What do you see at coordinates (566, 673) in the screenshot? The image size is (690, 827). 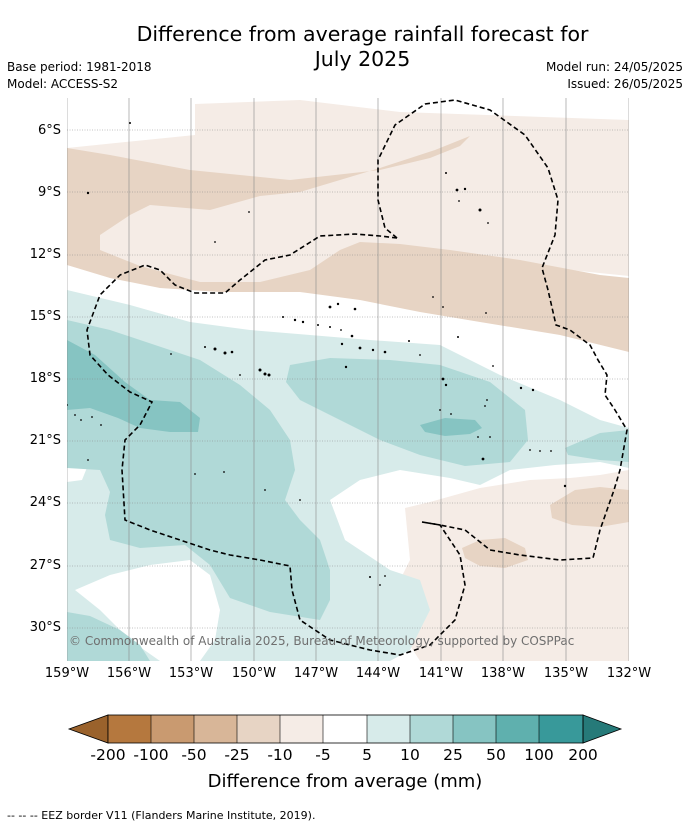 I see `lon-label: 135°W` at bounding box center [566, 673].